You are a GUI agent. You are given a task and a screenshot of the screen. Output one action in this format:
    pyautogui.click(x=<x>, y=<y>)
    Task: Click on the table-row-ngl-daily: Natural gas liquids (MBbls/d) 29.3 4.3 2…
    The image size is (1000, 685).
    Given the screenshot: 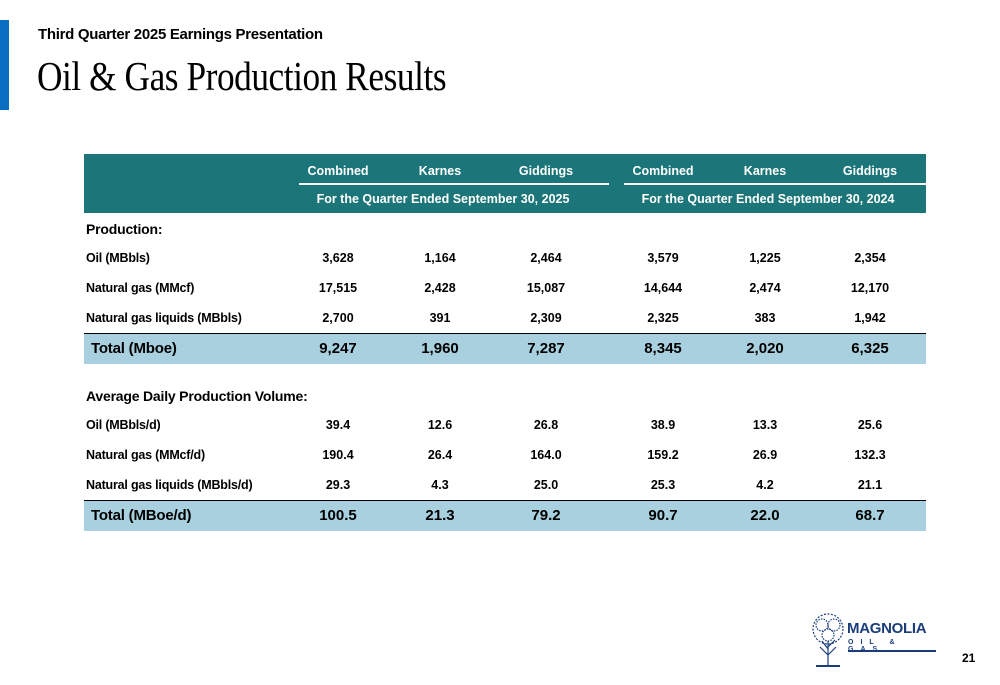 What is the action you would take?
    pyautogui.click(x=505, y=485)
    